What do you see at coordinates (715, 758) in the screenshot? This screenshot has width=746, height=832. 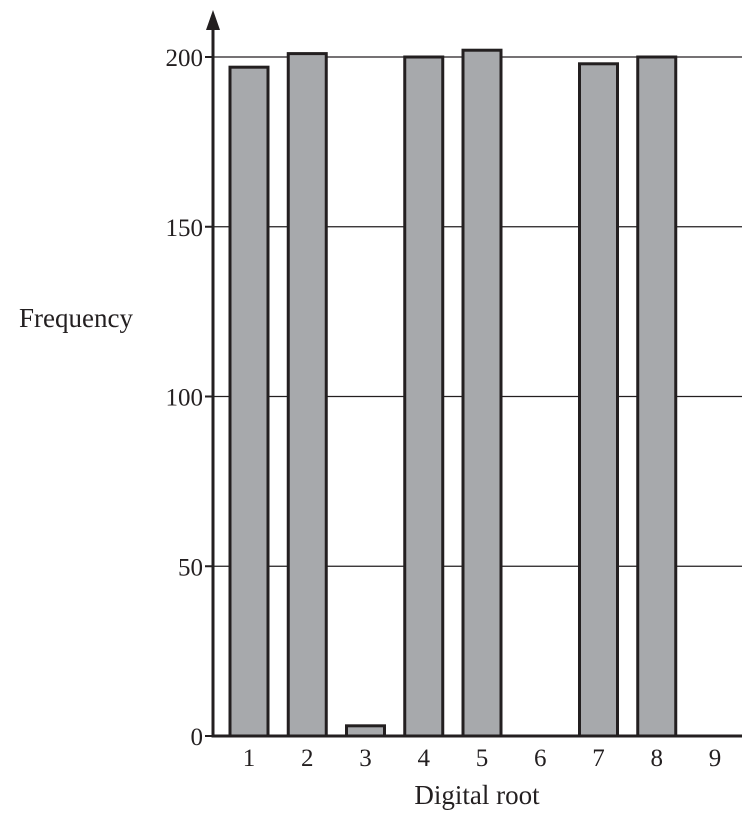 I see `x-tick-label-9: 9` at bounding box center [715, 758].